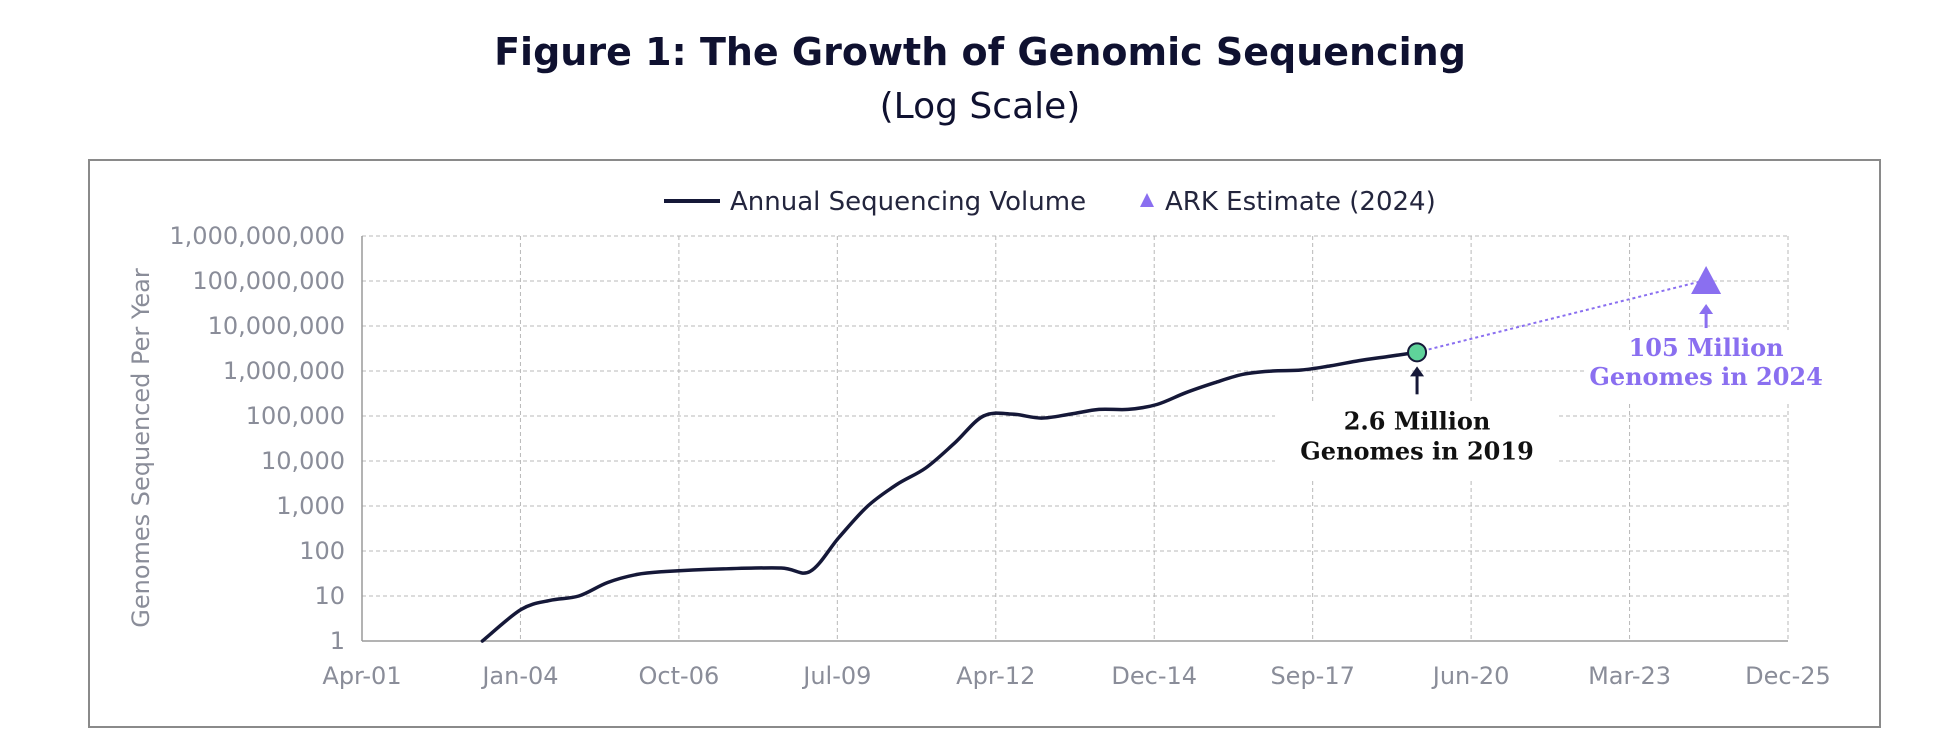  What do you see at coordinates (1706, 347) in the screenshot?
I see `annotation-2024-line1: 105 Million` at bounding box center [1706, 347].